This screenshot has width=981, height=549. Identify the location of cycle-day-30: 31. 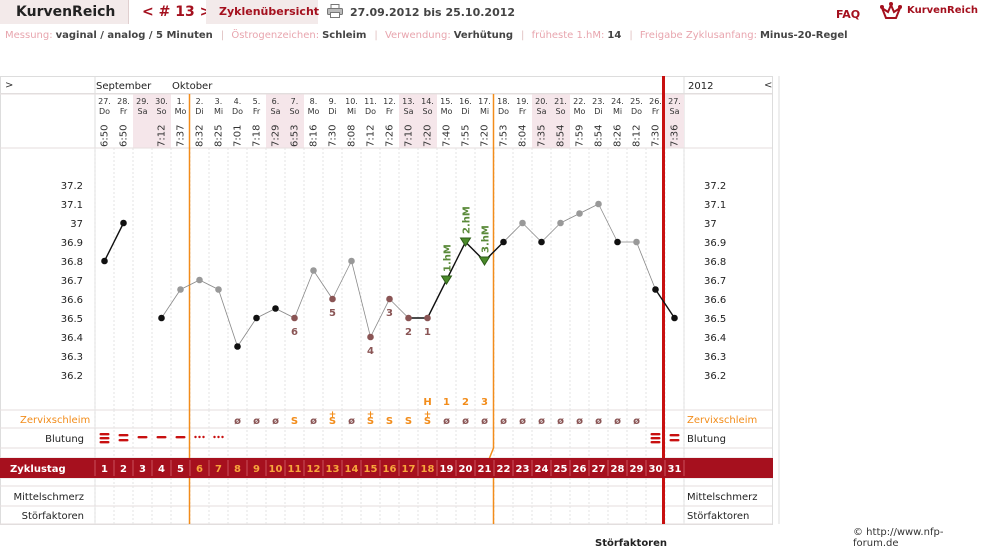
(675, 469).